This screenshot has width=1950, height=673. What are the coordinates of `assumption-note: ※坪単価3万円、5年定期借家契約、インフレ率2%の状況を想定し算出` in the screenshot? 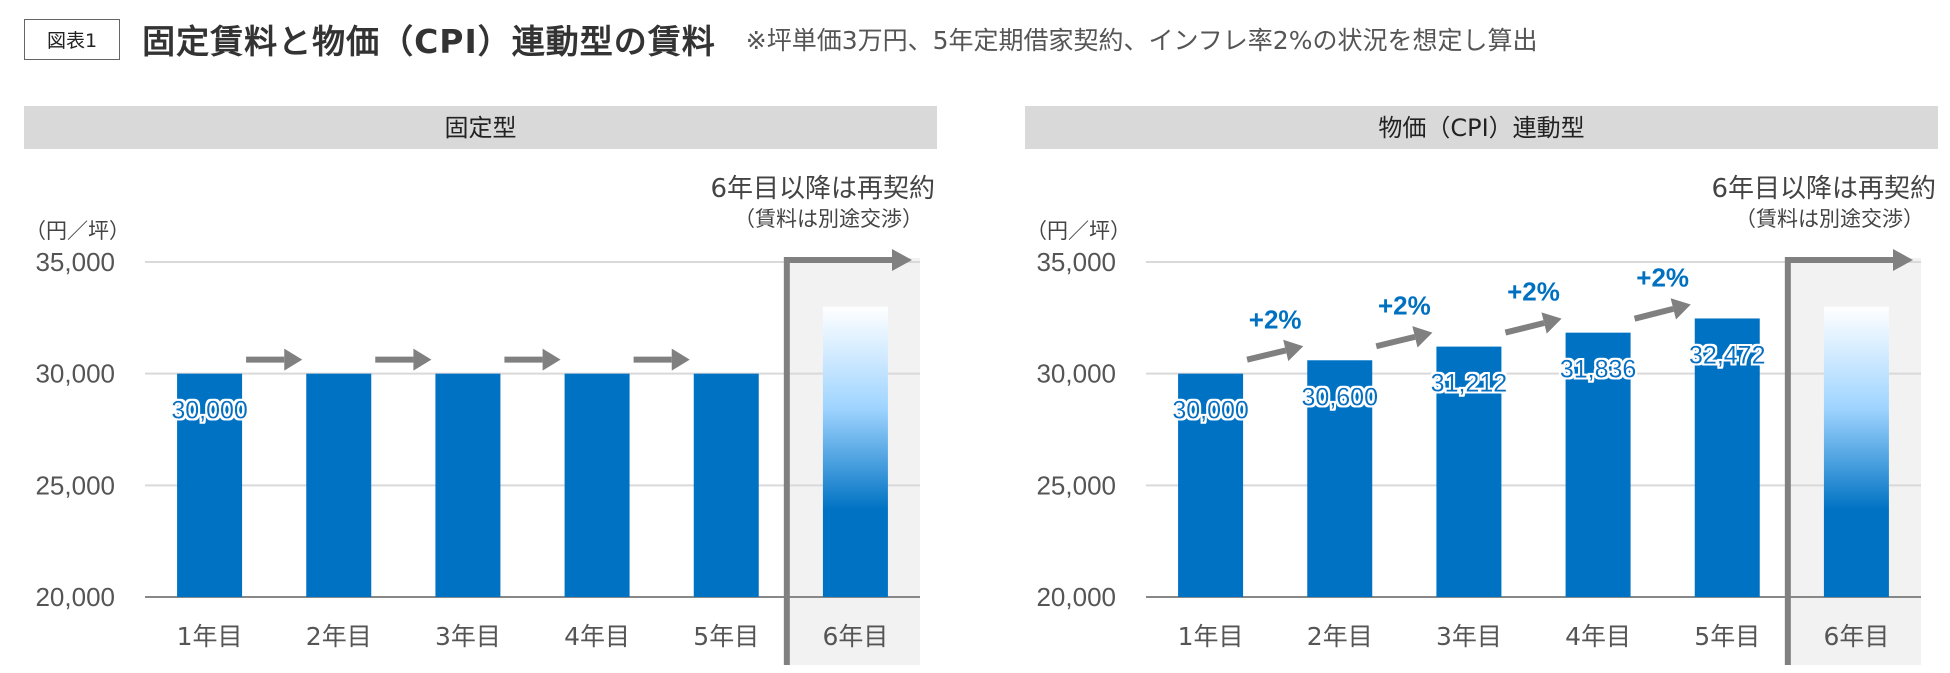 It's located at (1141, 40).